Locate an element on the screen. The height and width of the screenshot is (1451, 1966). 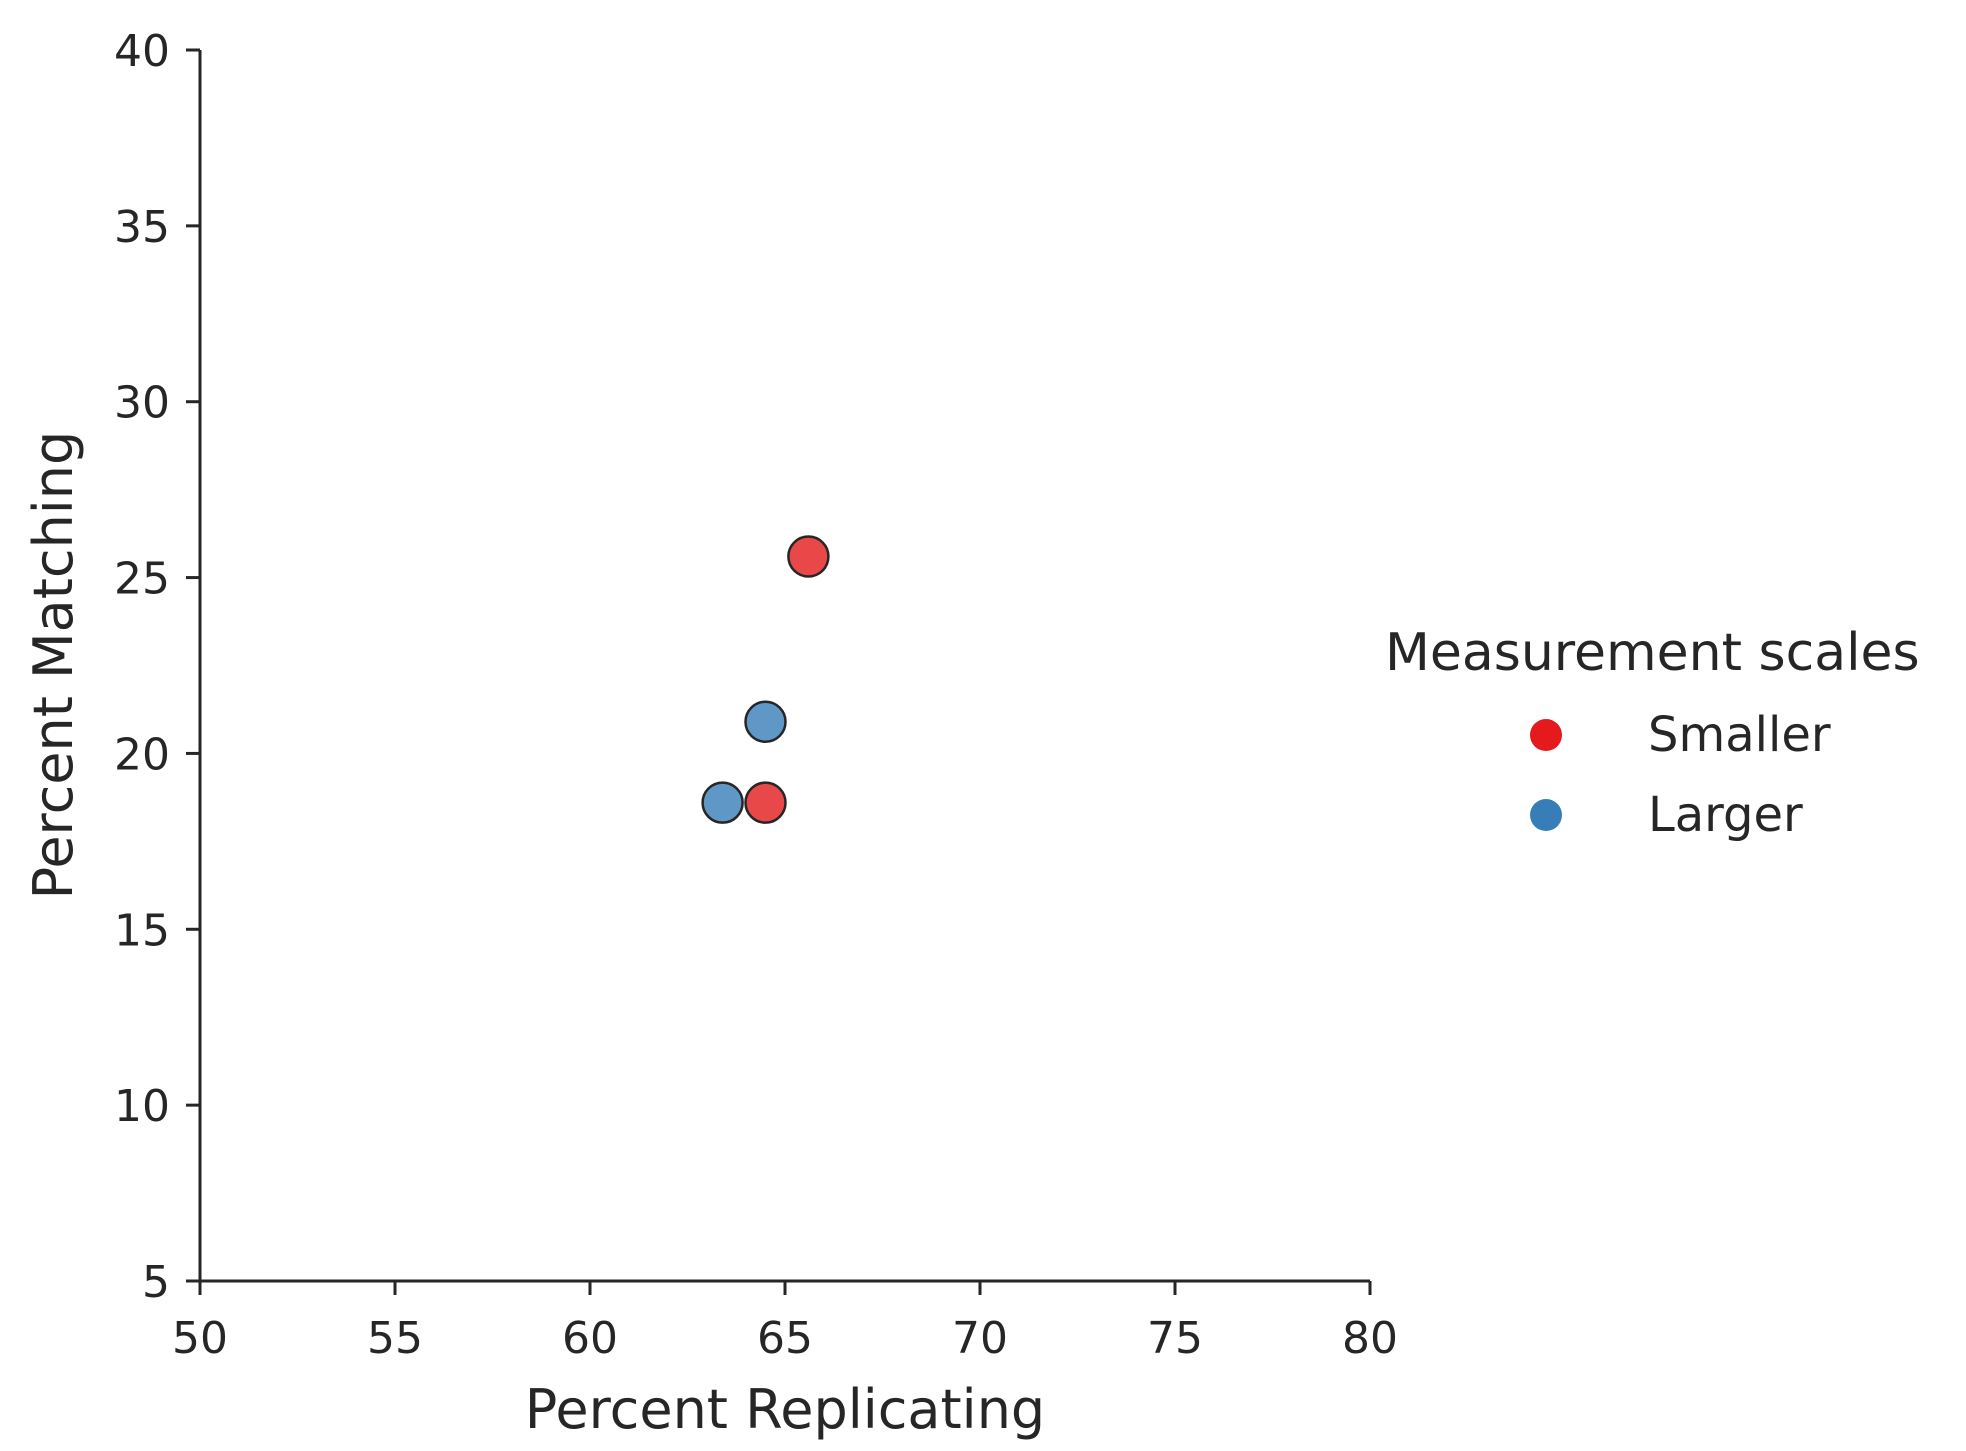
x-tick-label: 75 is located at coordinates (1175, 1338).